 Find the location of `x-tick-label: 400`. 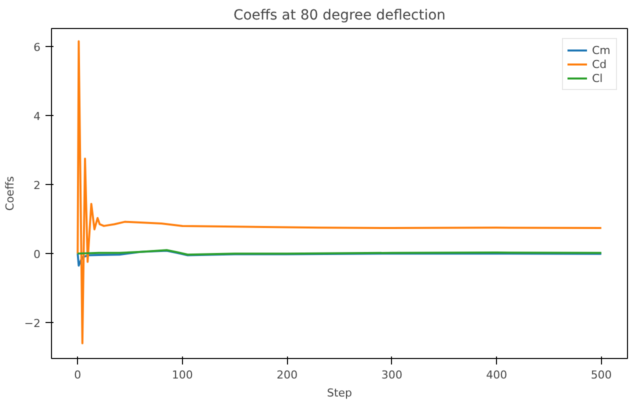

x-tick-label: 400 is located at coordinates (497, 375).